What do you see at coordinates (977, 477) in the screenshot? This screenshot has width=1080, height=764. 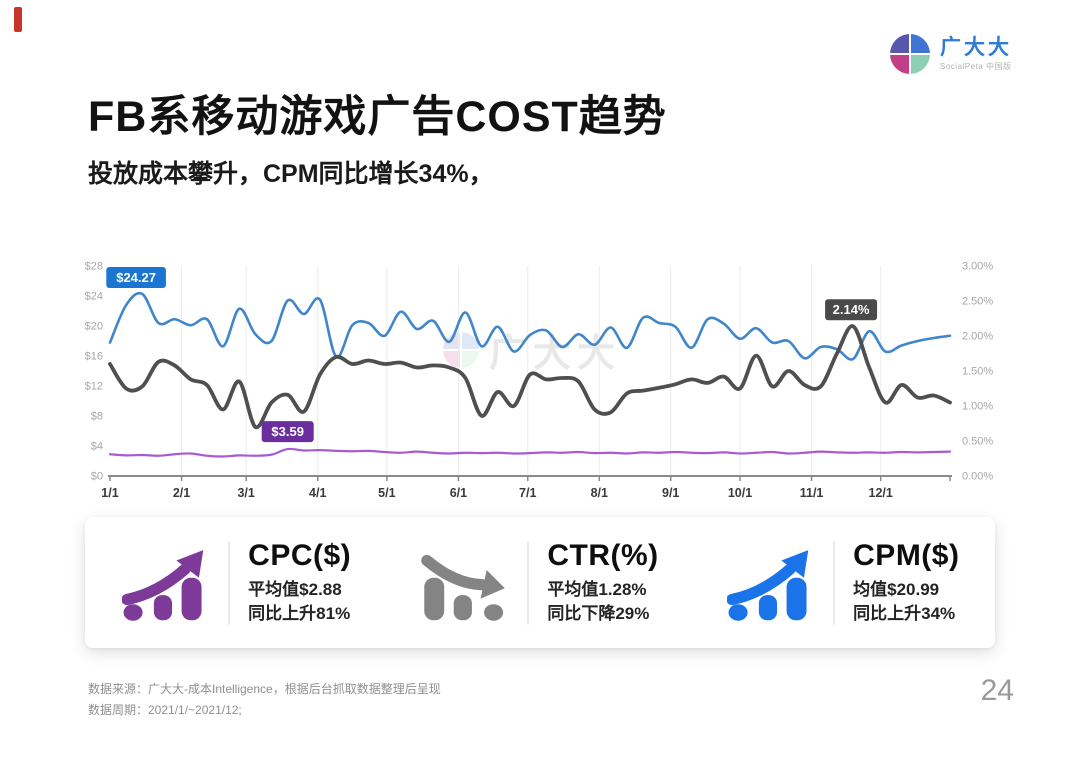 I see `svg-text: 0.00%` at bounding box center [977, 477].